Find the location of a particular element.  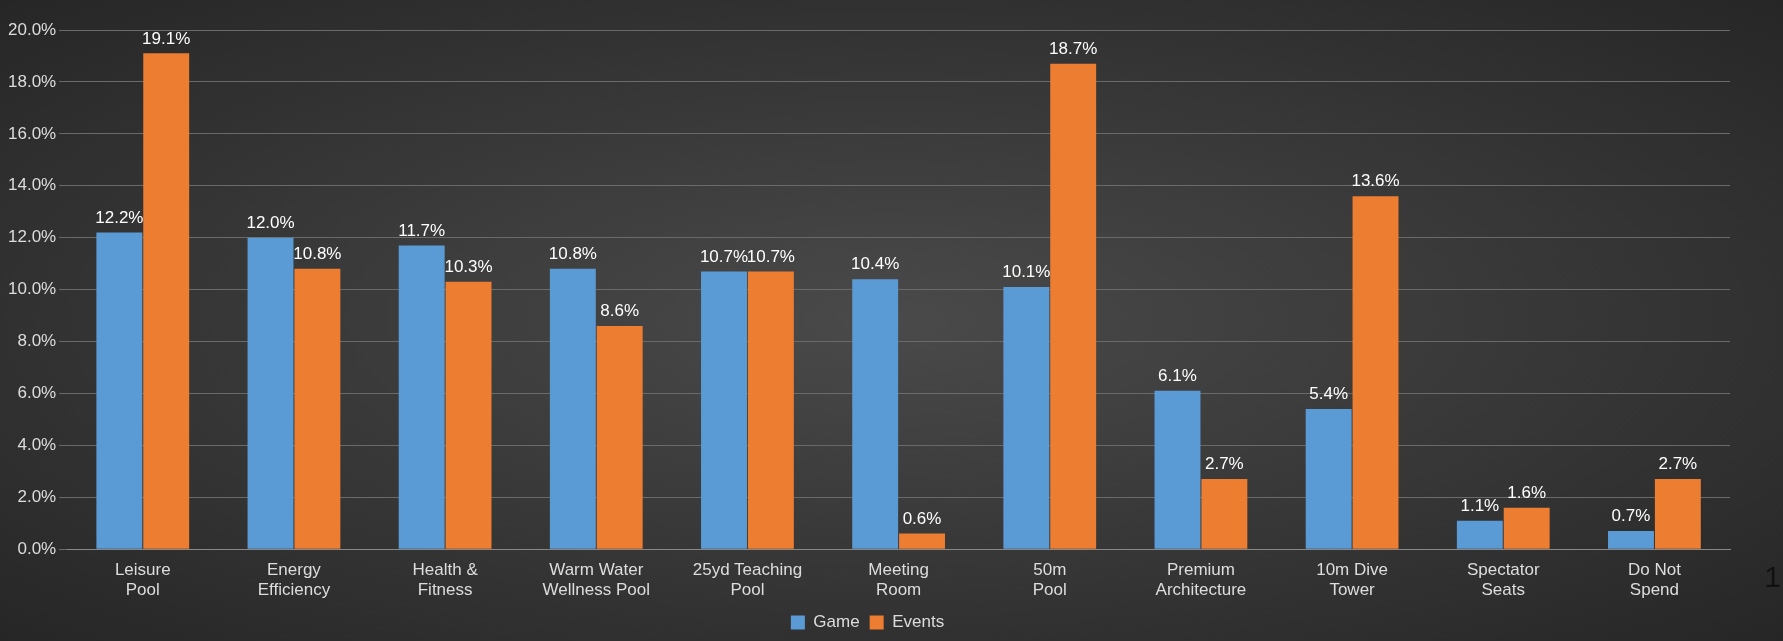

data-label: 6.1% is located at coordinates (1177, 376).